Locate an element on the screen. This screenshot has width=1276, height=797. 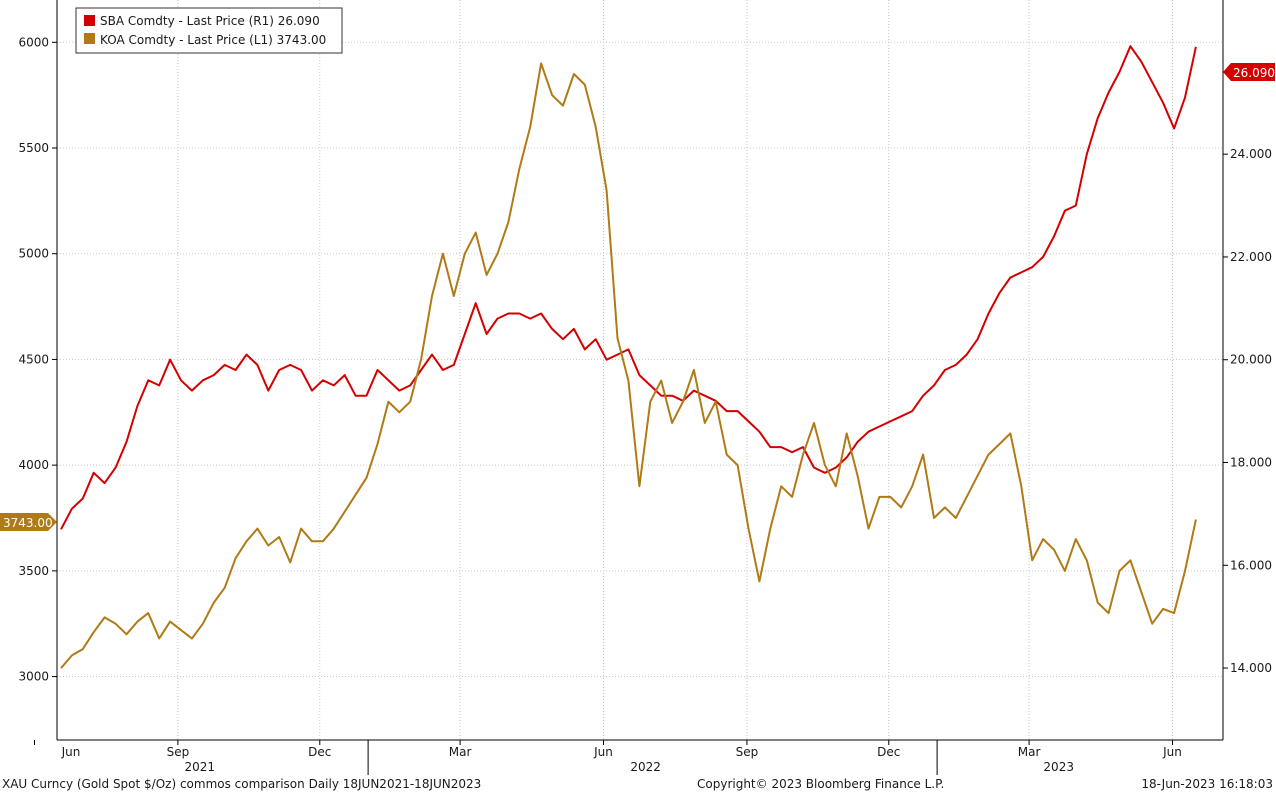
legend-box is located at coordinates (209, 30).